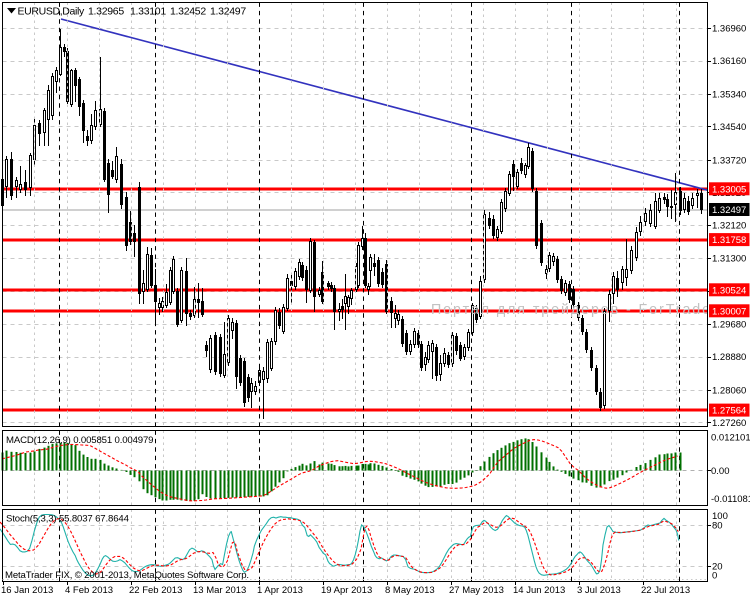 Image resolution: width=750 pixels, height=605 pixels. I want to click on svg-text: 16 Jan 2013, so click(27, 590).